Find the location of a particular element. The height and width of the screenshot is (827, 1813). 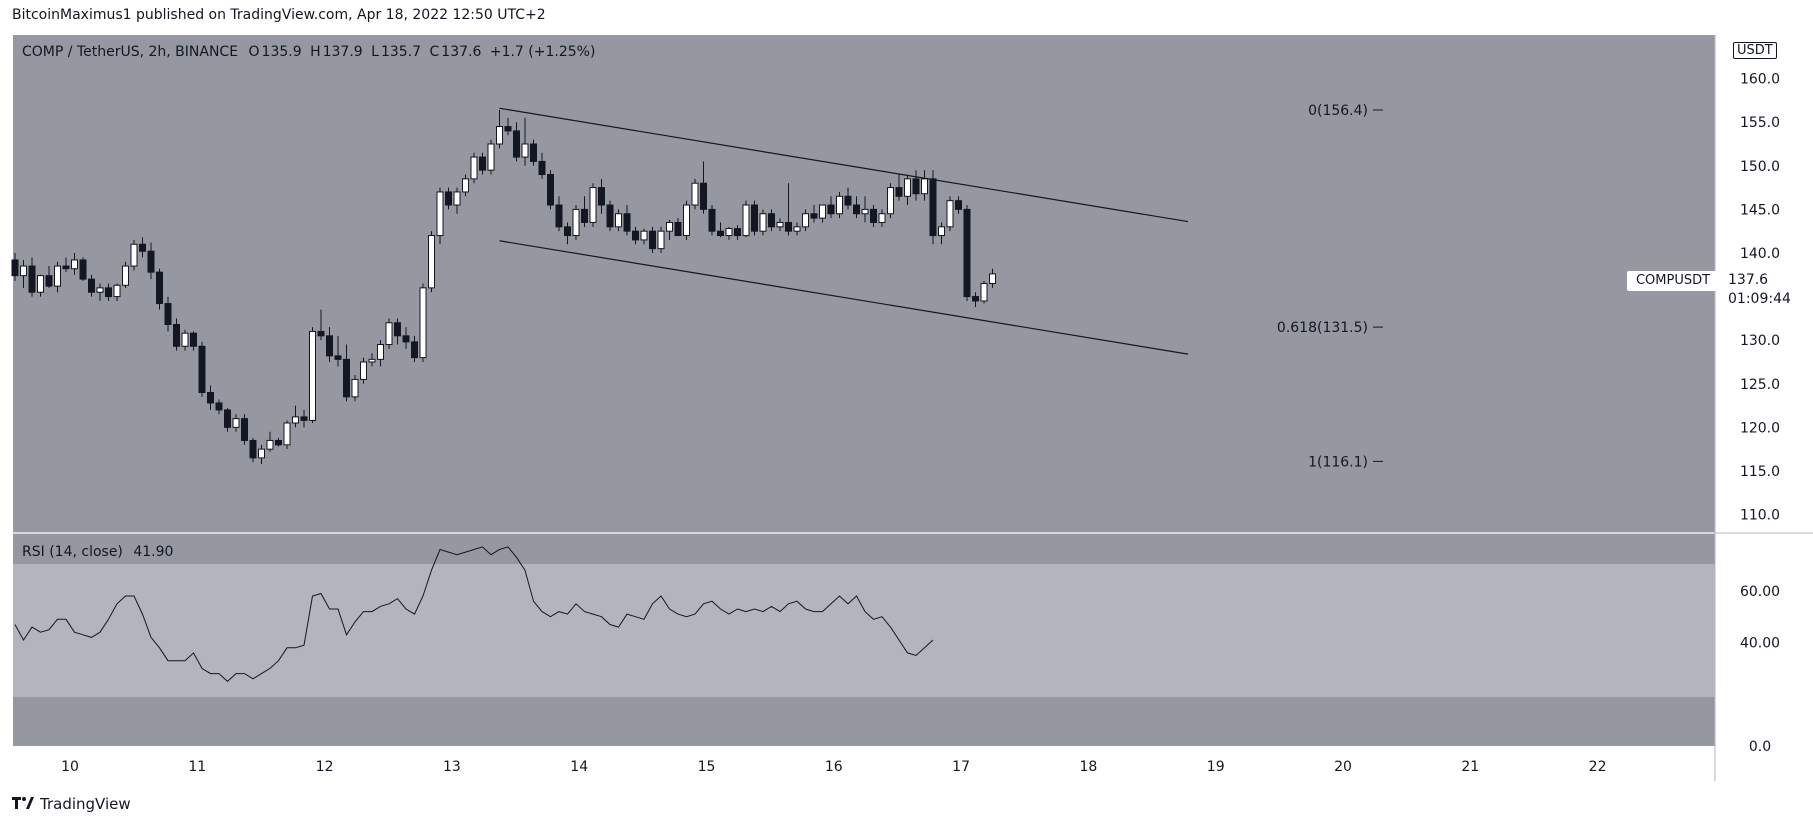

price-axis-bg is located at coordinates (1764, 408).